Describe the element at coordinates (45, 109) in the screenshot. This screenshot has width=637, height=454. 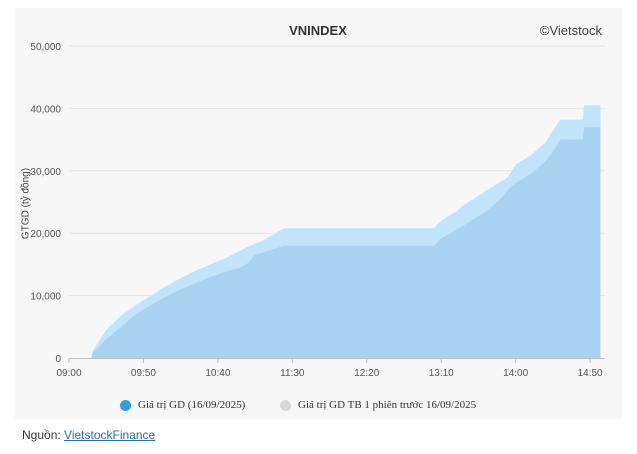
I see `y-tick-label: 40,000` at that location.